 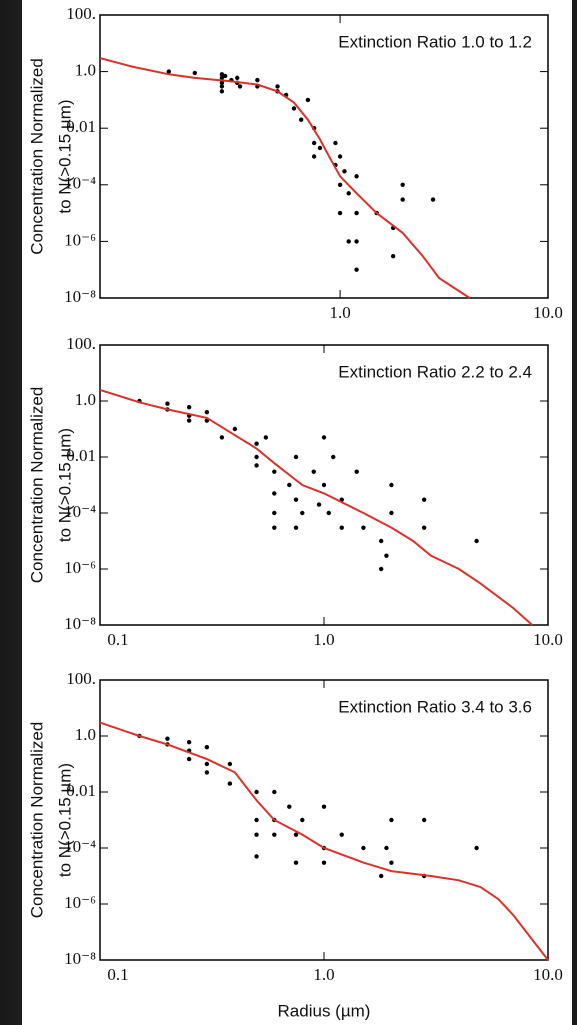 I want to click on chart-title: Extinction Ratio 2.2 to 2.4, so click(x=435, y=371).